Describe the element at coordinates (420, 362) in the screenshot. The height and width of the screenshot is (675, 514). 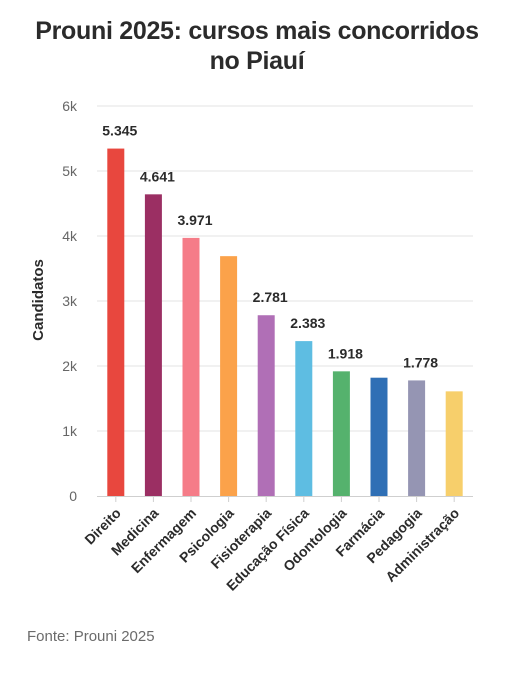
I see `data-label: 1.778` at that location.